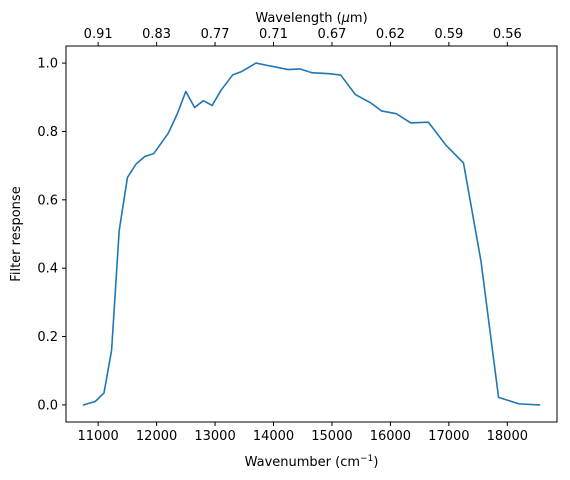 The image size is (570, 480). I want to click on y-tick-label: 0.0, so click(47, 405).